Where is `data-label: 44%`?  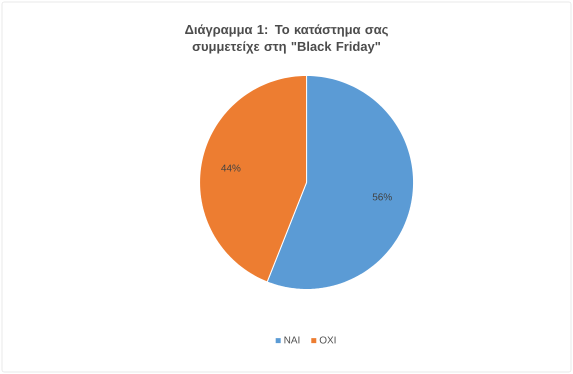 data-label: 44% is located at coordinates (231, 168).